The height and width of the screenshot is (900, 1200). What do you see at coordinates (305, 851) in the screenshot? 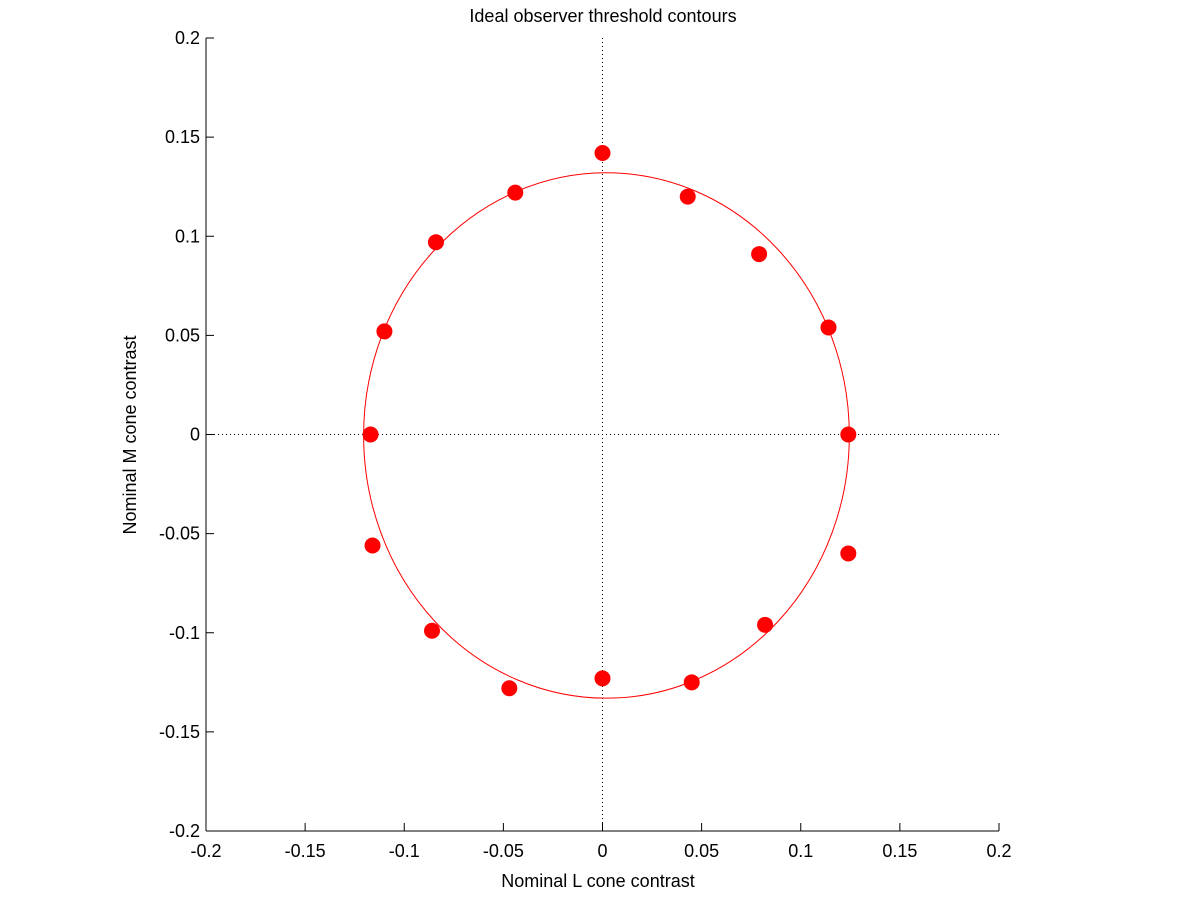
I see `x-tick-label: -0.15` at bounding box center [305, 851].